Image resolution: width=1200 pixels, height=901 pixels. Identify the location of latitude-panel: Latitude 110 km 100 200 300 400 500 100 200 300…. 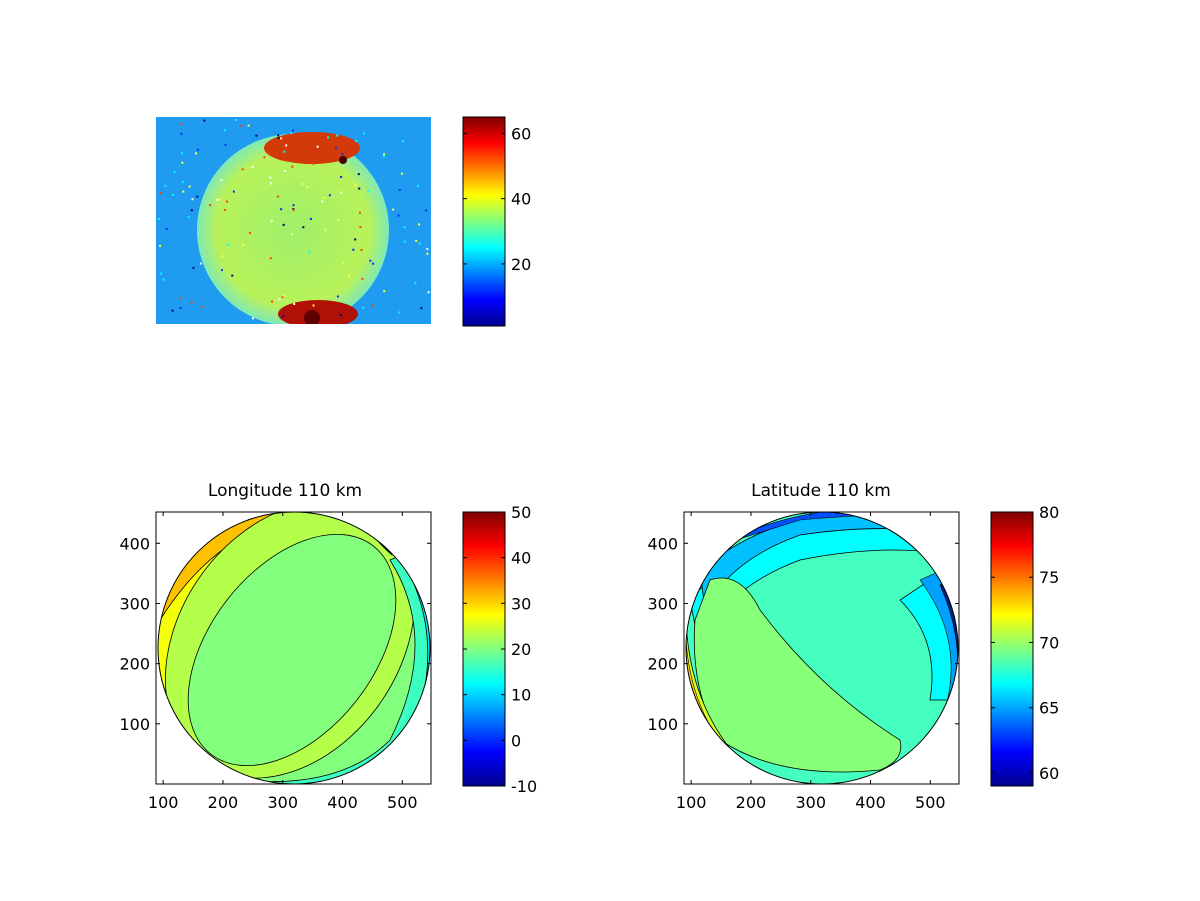
(803, 646).